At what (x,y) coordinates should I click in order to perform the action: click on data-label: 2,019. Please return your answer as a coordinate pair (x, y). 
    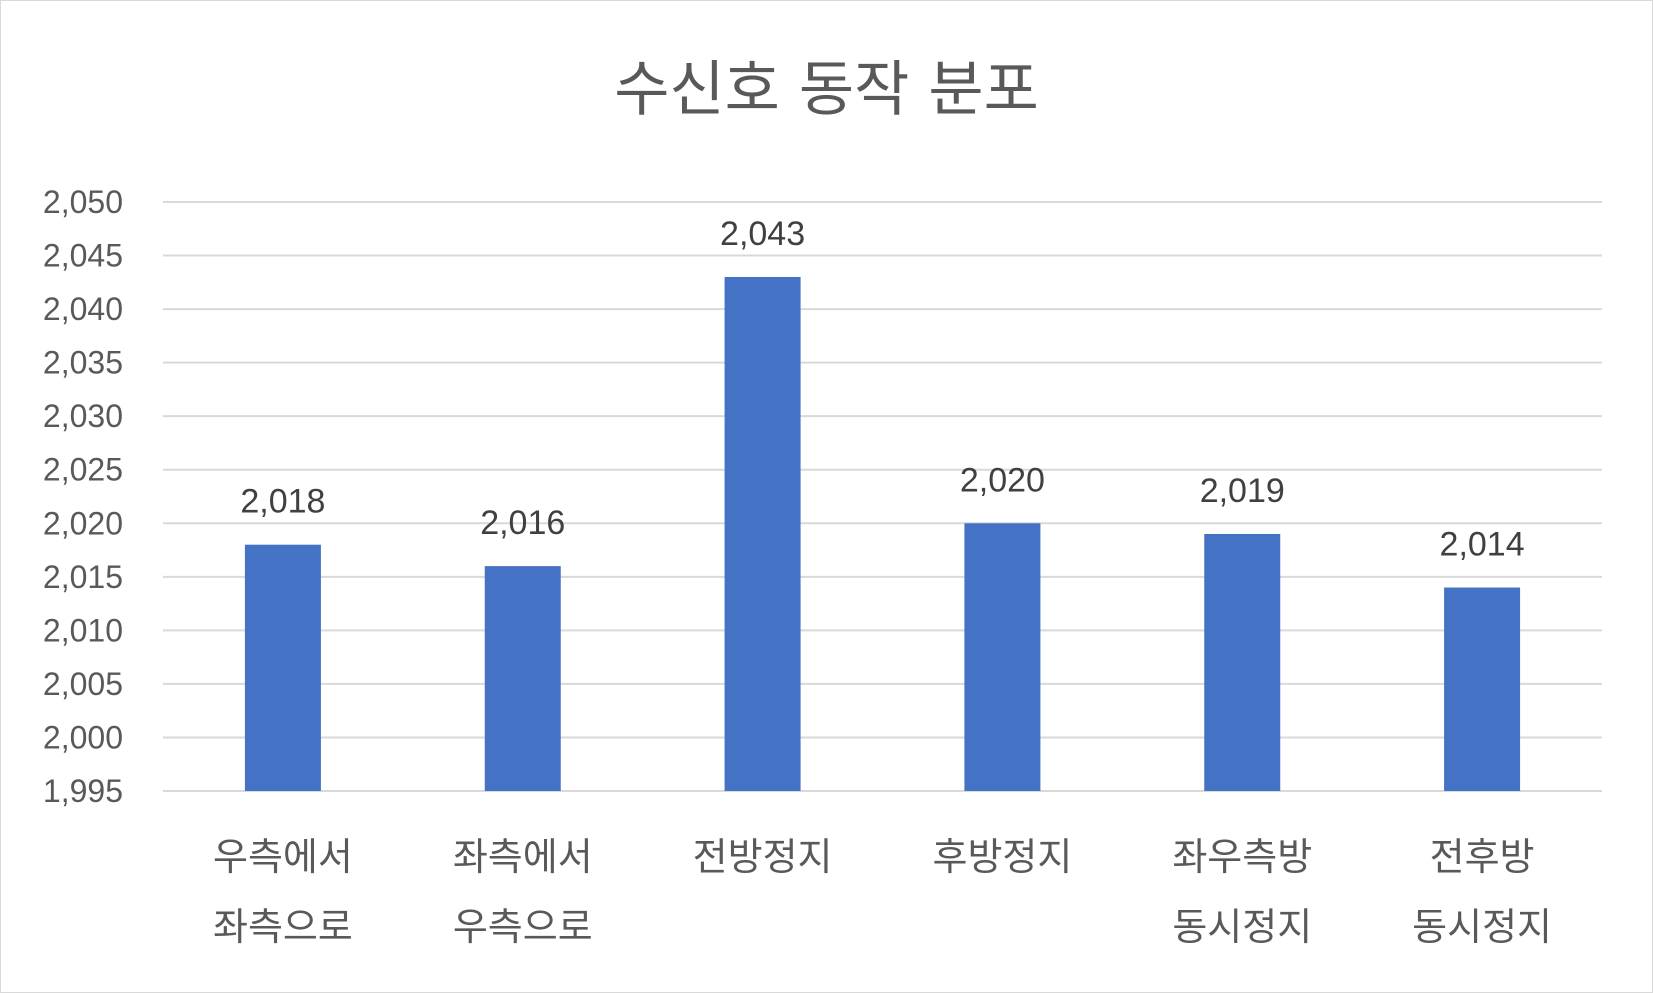
    Looking at the image, I should click on (1242, 491).